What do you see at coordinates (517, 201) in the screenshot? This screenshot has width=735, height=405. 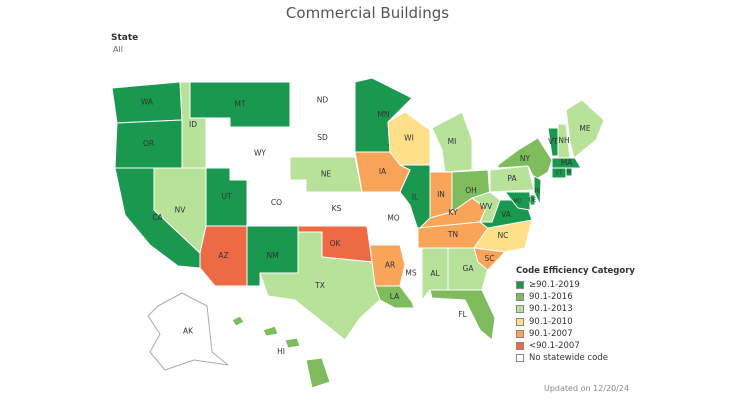 I see `state-md` at bounding box center [517, 201].